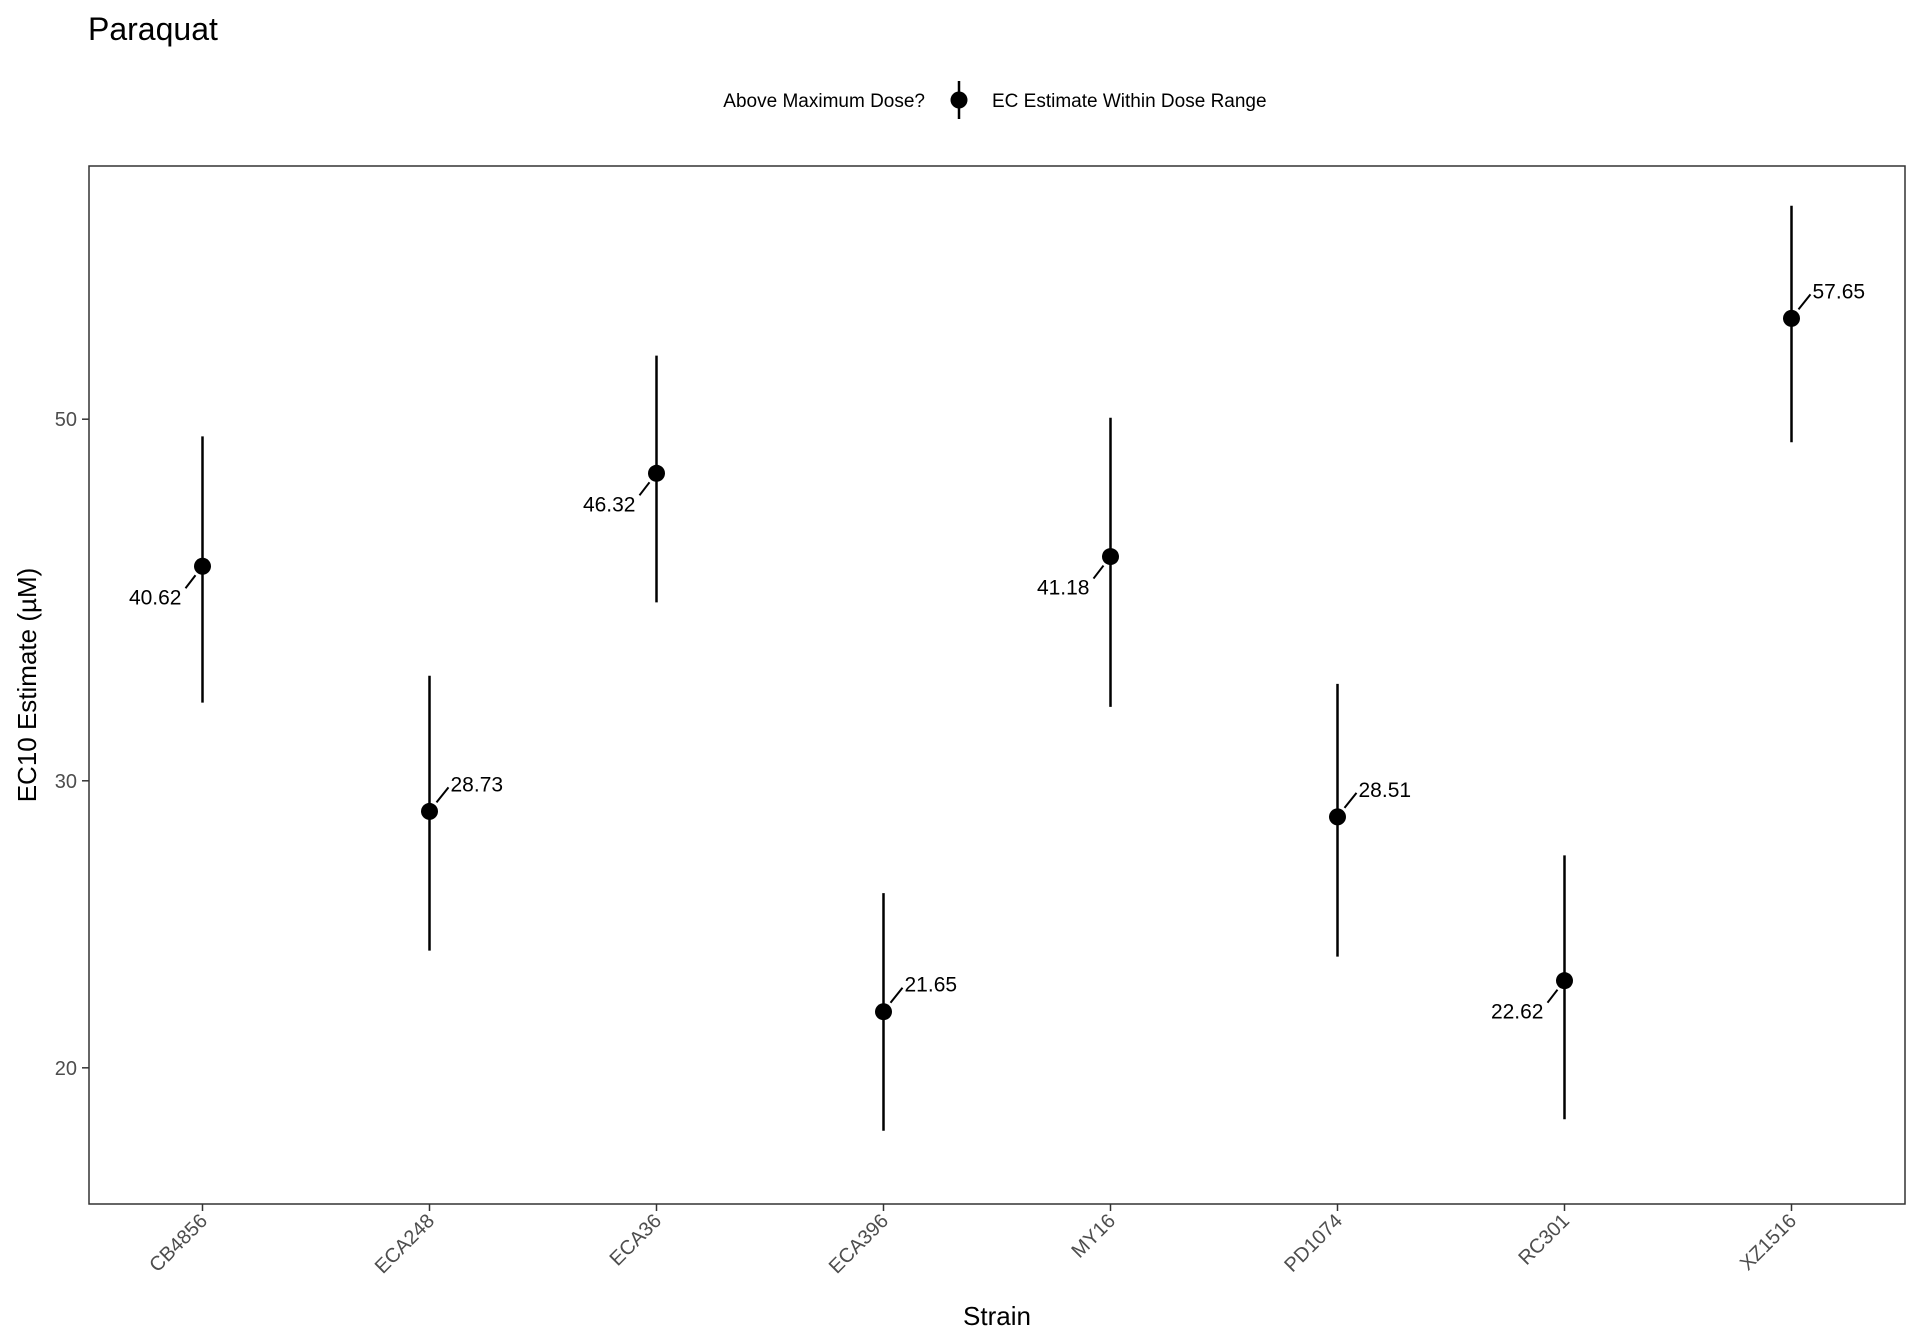 The width and height of the screenshot is (1920, 1344). Describe the element at coordinates (931, 985) in the screenshot. I see `data-label: 21.65` at that location.